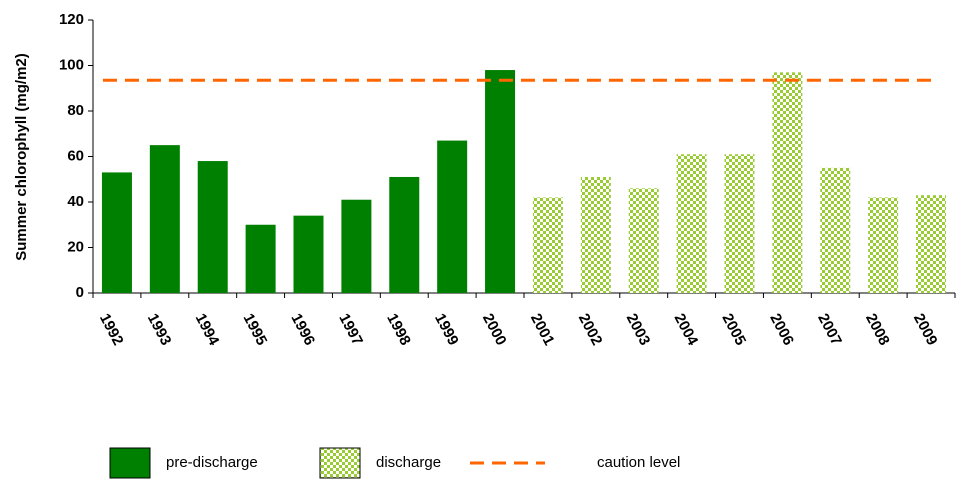  Describe the element at coordinates (925, 329) in the screenshot. I see `x-tick-label: 2009` at that location.